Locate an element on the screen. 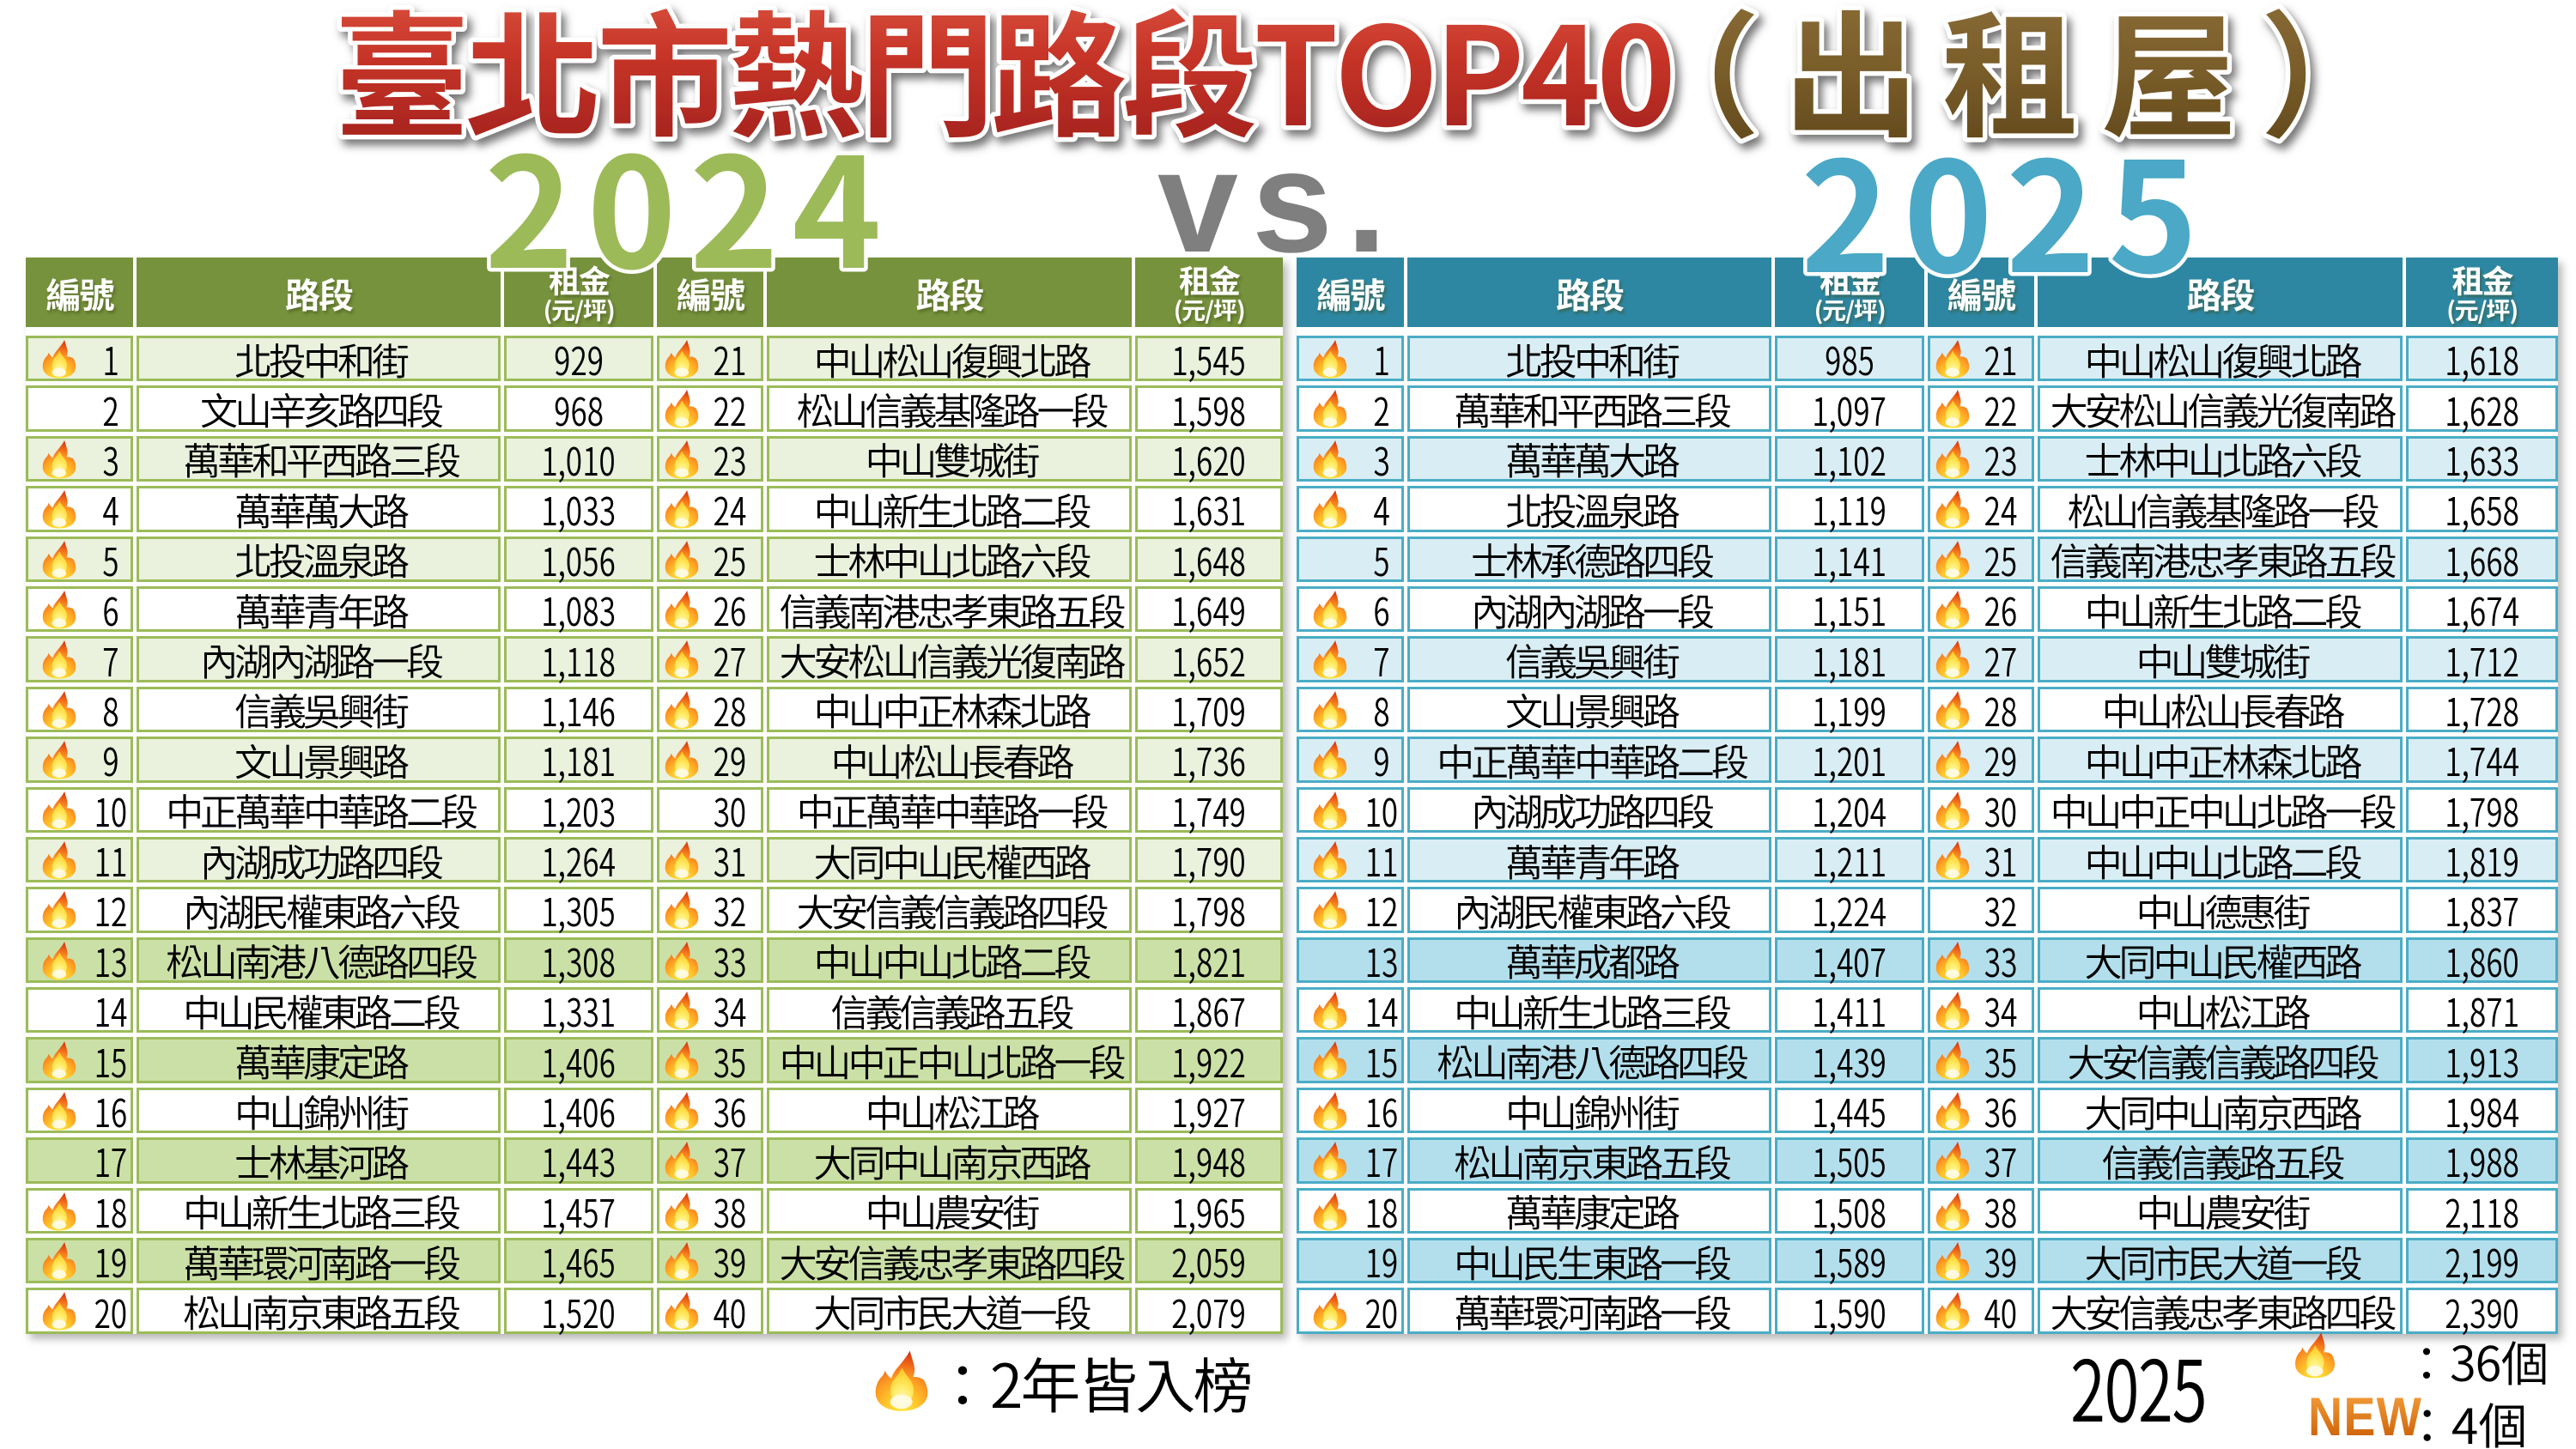 This screenshot has height=1449, width=2576. svg-text: 2024 is located at coordinates (689, 196).